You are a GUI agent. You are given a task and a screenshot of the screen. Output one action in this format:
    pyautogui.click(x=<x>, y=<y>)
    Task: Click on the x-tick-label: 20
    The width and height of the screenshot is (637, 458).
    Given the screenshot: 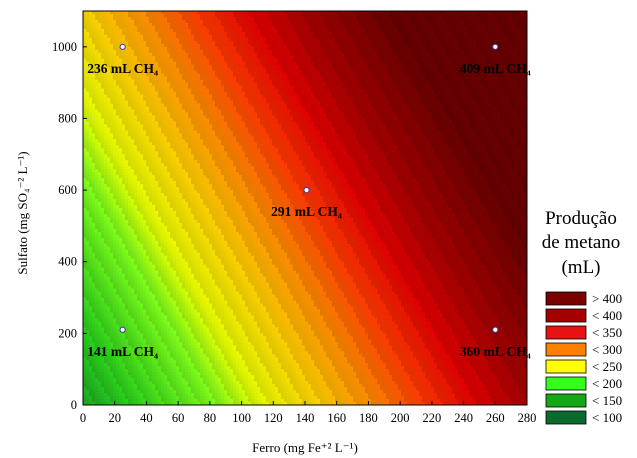 What is the action you would take?
    pyautogui.click(x=114, y=418)
    